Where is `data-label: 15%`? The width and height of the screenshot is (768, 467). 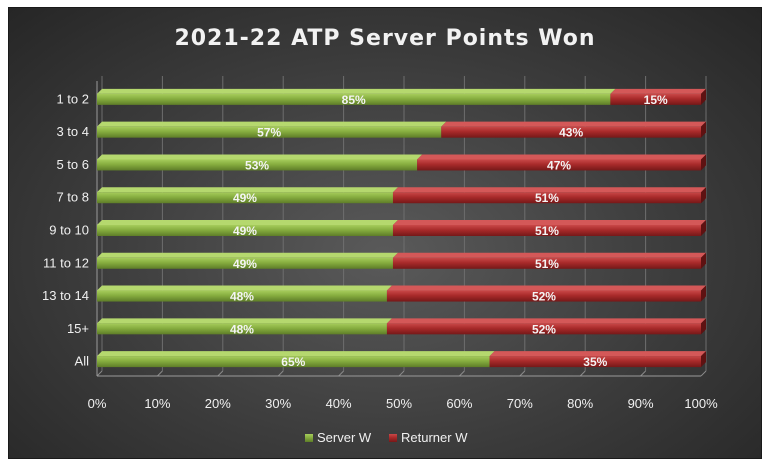
data-label: 15% is located at coordinates (656, 100).